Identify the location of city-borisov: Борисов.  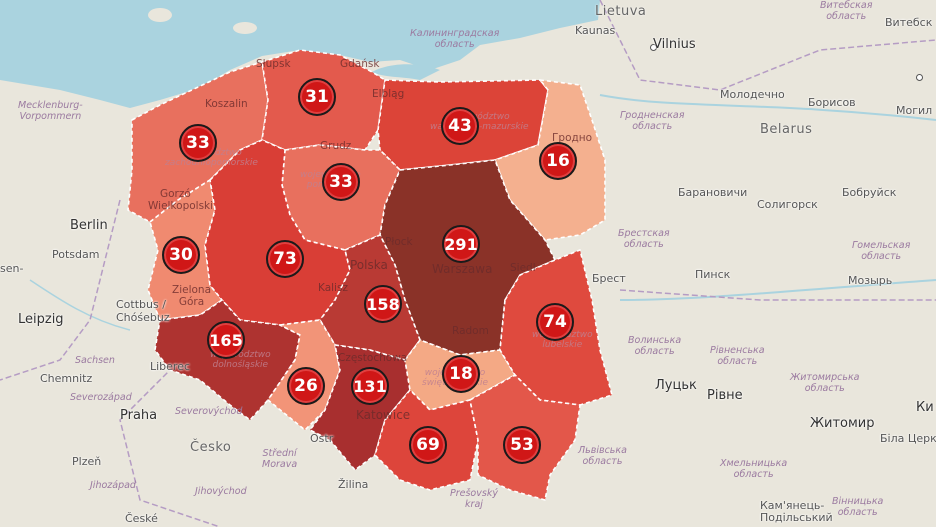
(832, 102).